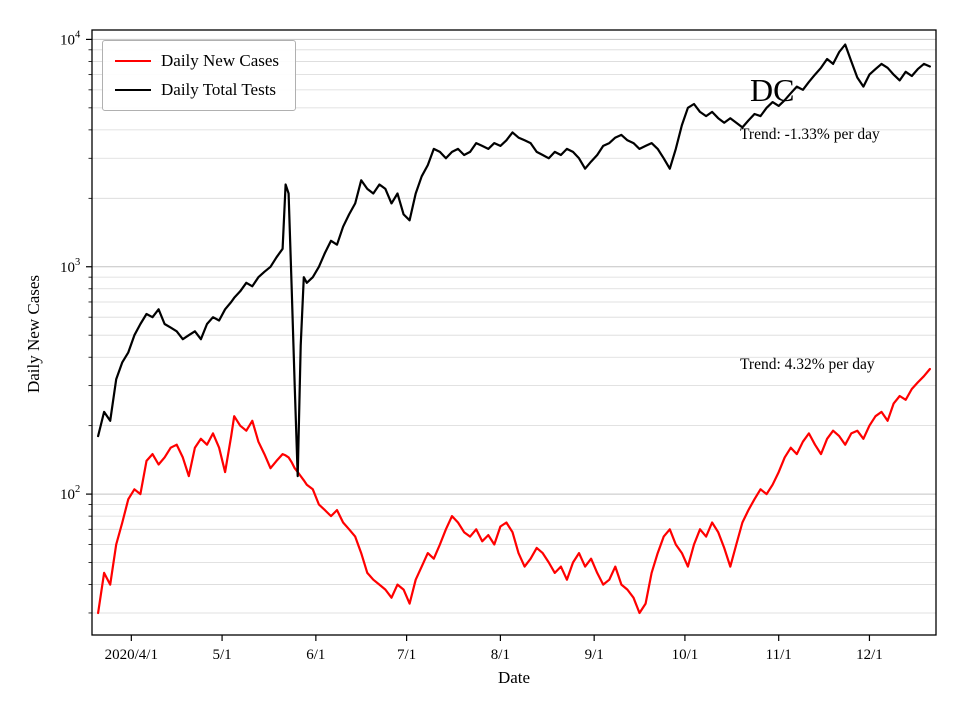  Describe the element at coordinates (219, 89) in the screenshot. I see `legend-label-daily-total-tests: Daily Total Tests` at that location.